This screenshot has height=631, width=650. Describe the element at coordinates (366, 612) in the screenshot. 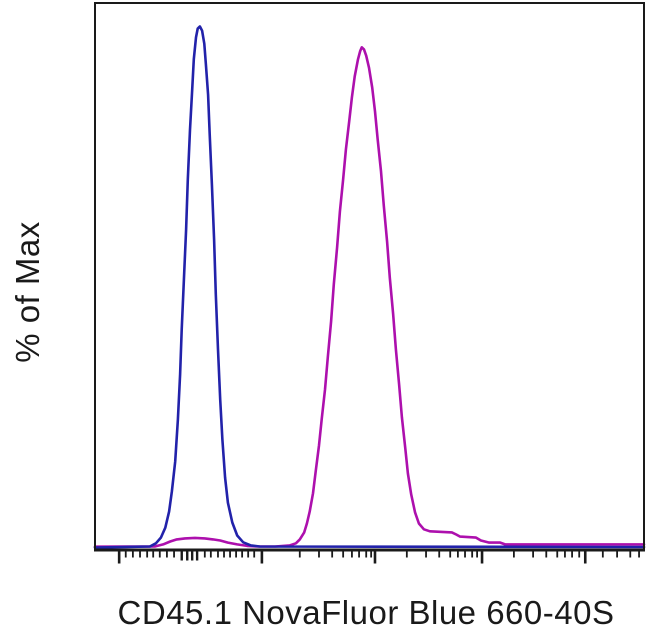

I see `x-axis-label: CD45.1 NovaFluor Blue 660-40S` at that location.